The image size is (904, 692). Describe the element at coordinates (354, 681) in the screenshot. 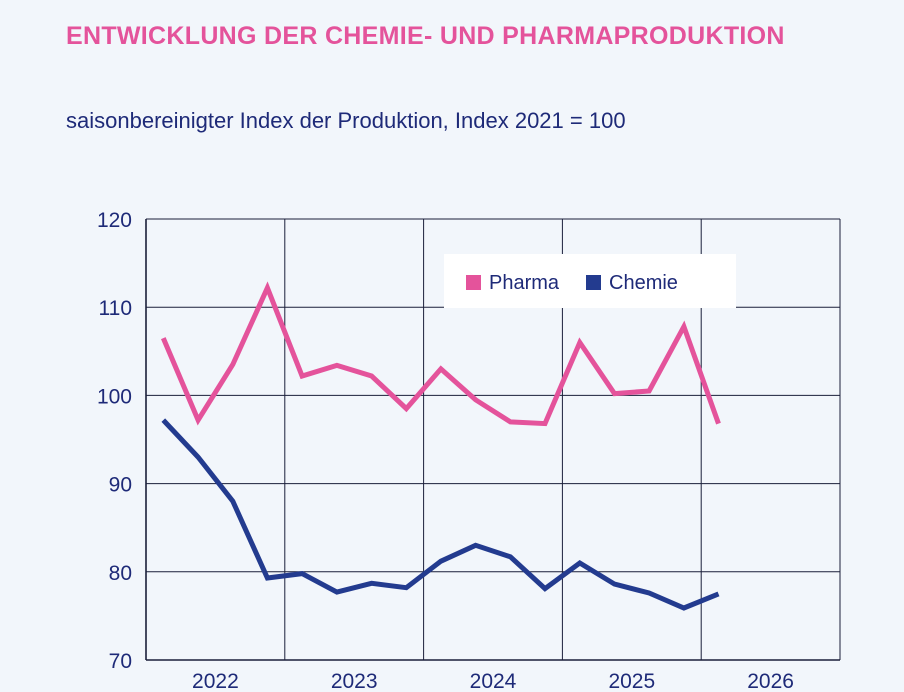

I see `x-tick-label: 2023` at that location.